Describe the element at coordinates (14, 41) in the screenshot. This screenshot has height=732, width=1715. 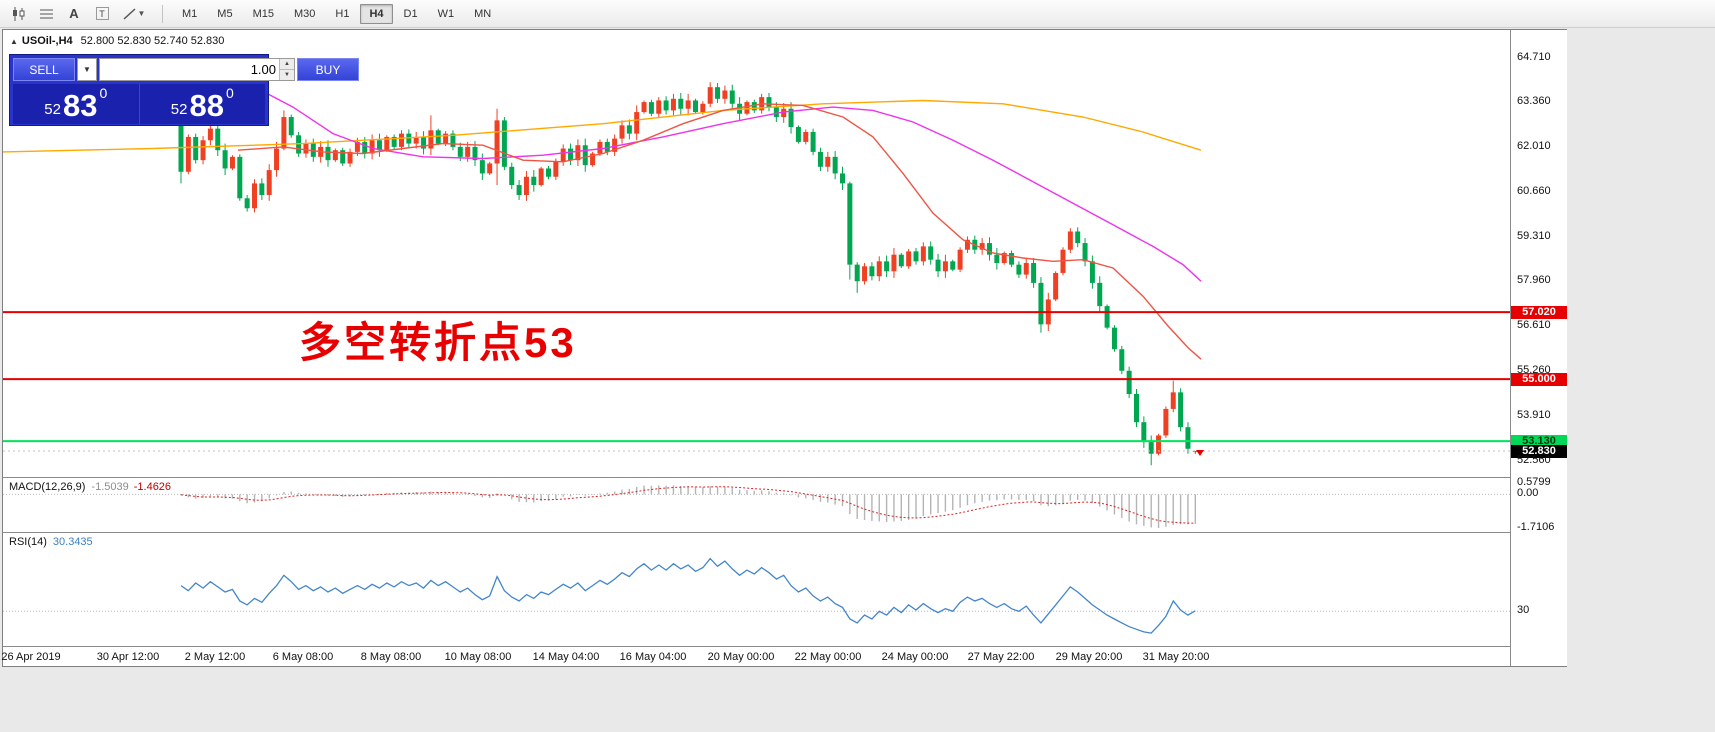
I see `chart-collapse-icon: ▲` at that location.